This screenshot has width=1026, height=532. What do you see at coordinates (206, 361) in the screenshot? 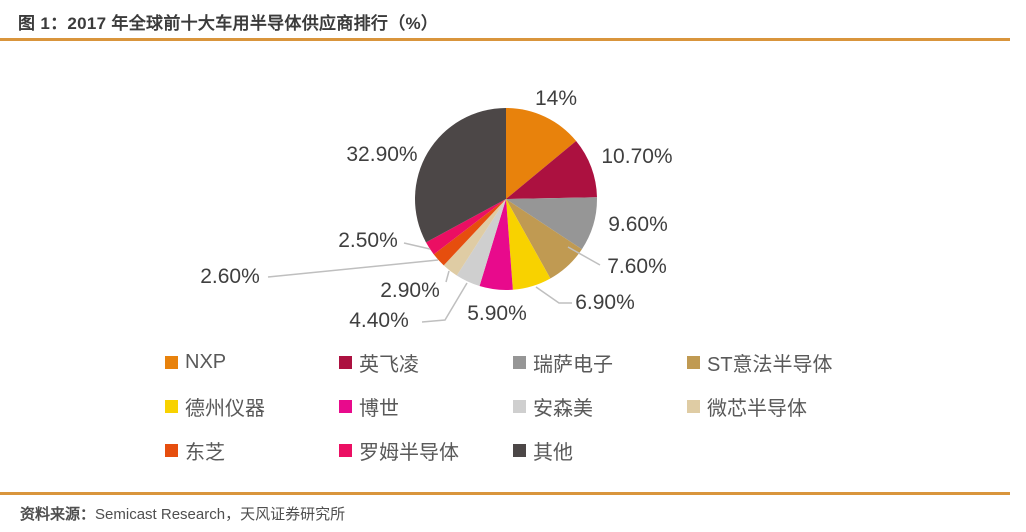
I see `legend-label: NXP` at bounding box center [206, 361].